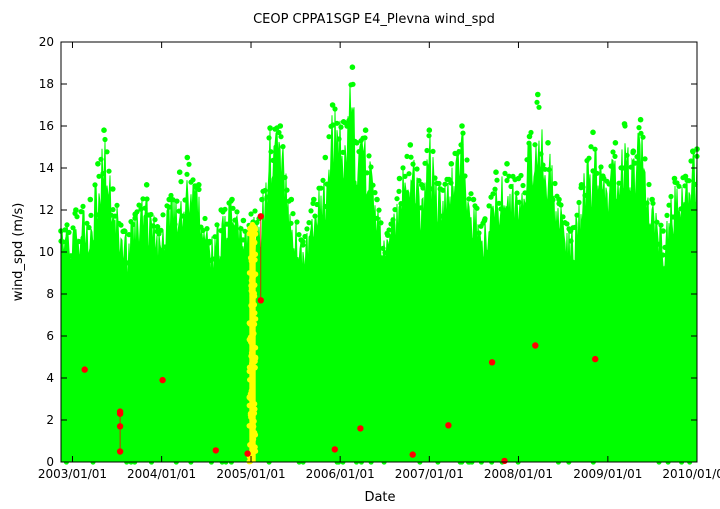  Describe the element at coordinates (72, 474) in the screenshot. I see `x-tick-label: 2003/01/01` at that location.